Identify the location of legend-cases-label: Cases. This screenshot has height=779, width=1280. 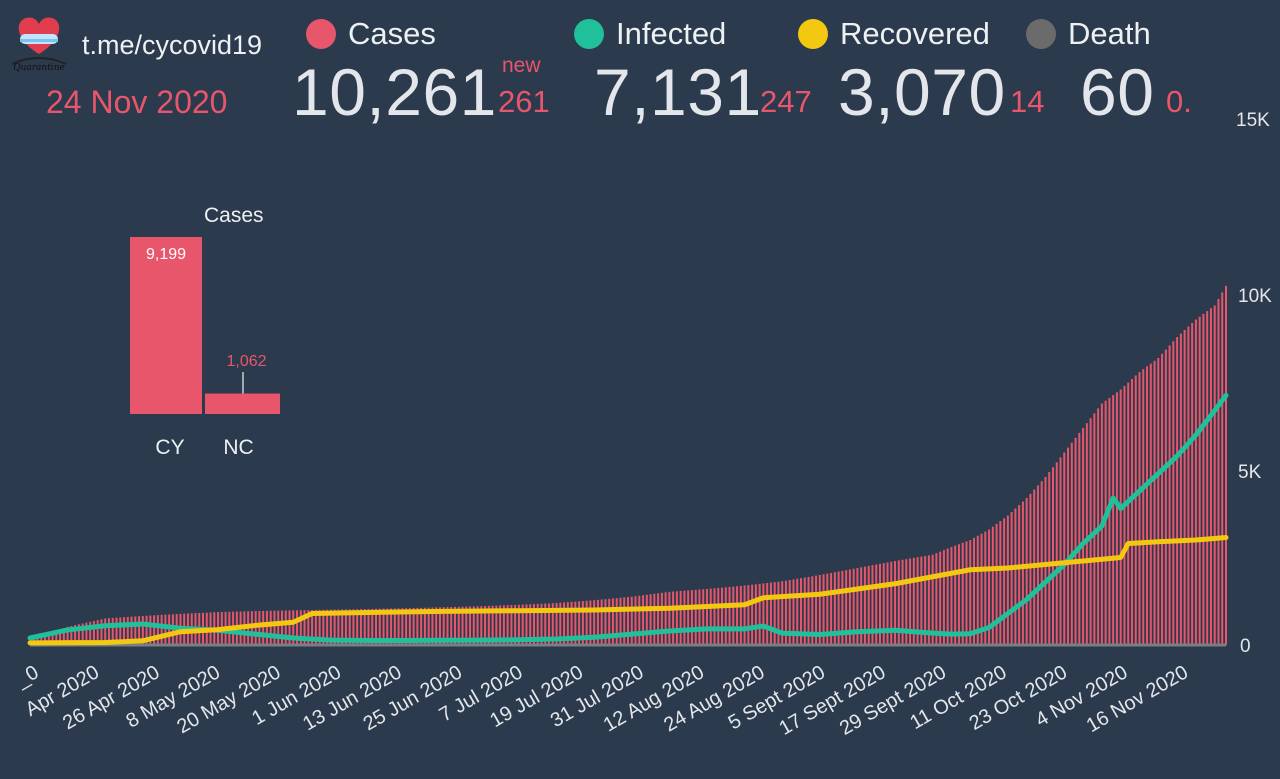
(392, 33).